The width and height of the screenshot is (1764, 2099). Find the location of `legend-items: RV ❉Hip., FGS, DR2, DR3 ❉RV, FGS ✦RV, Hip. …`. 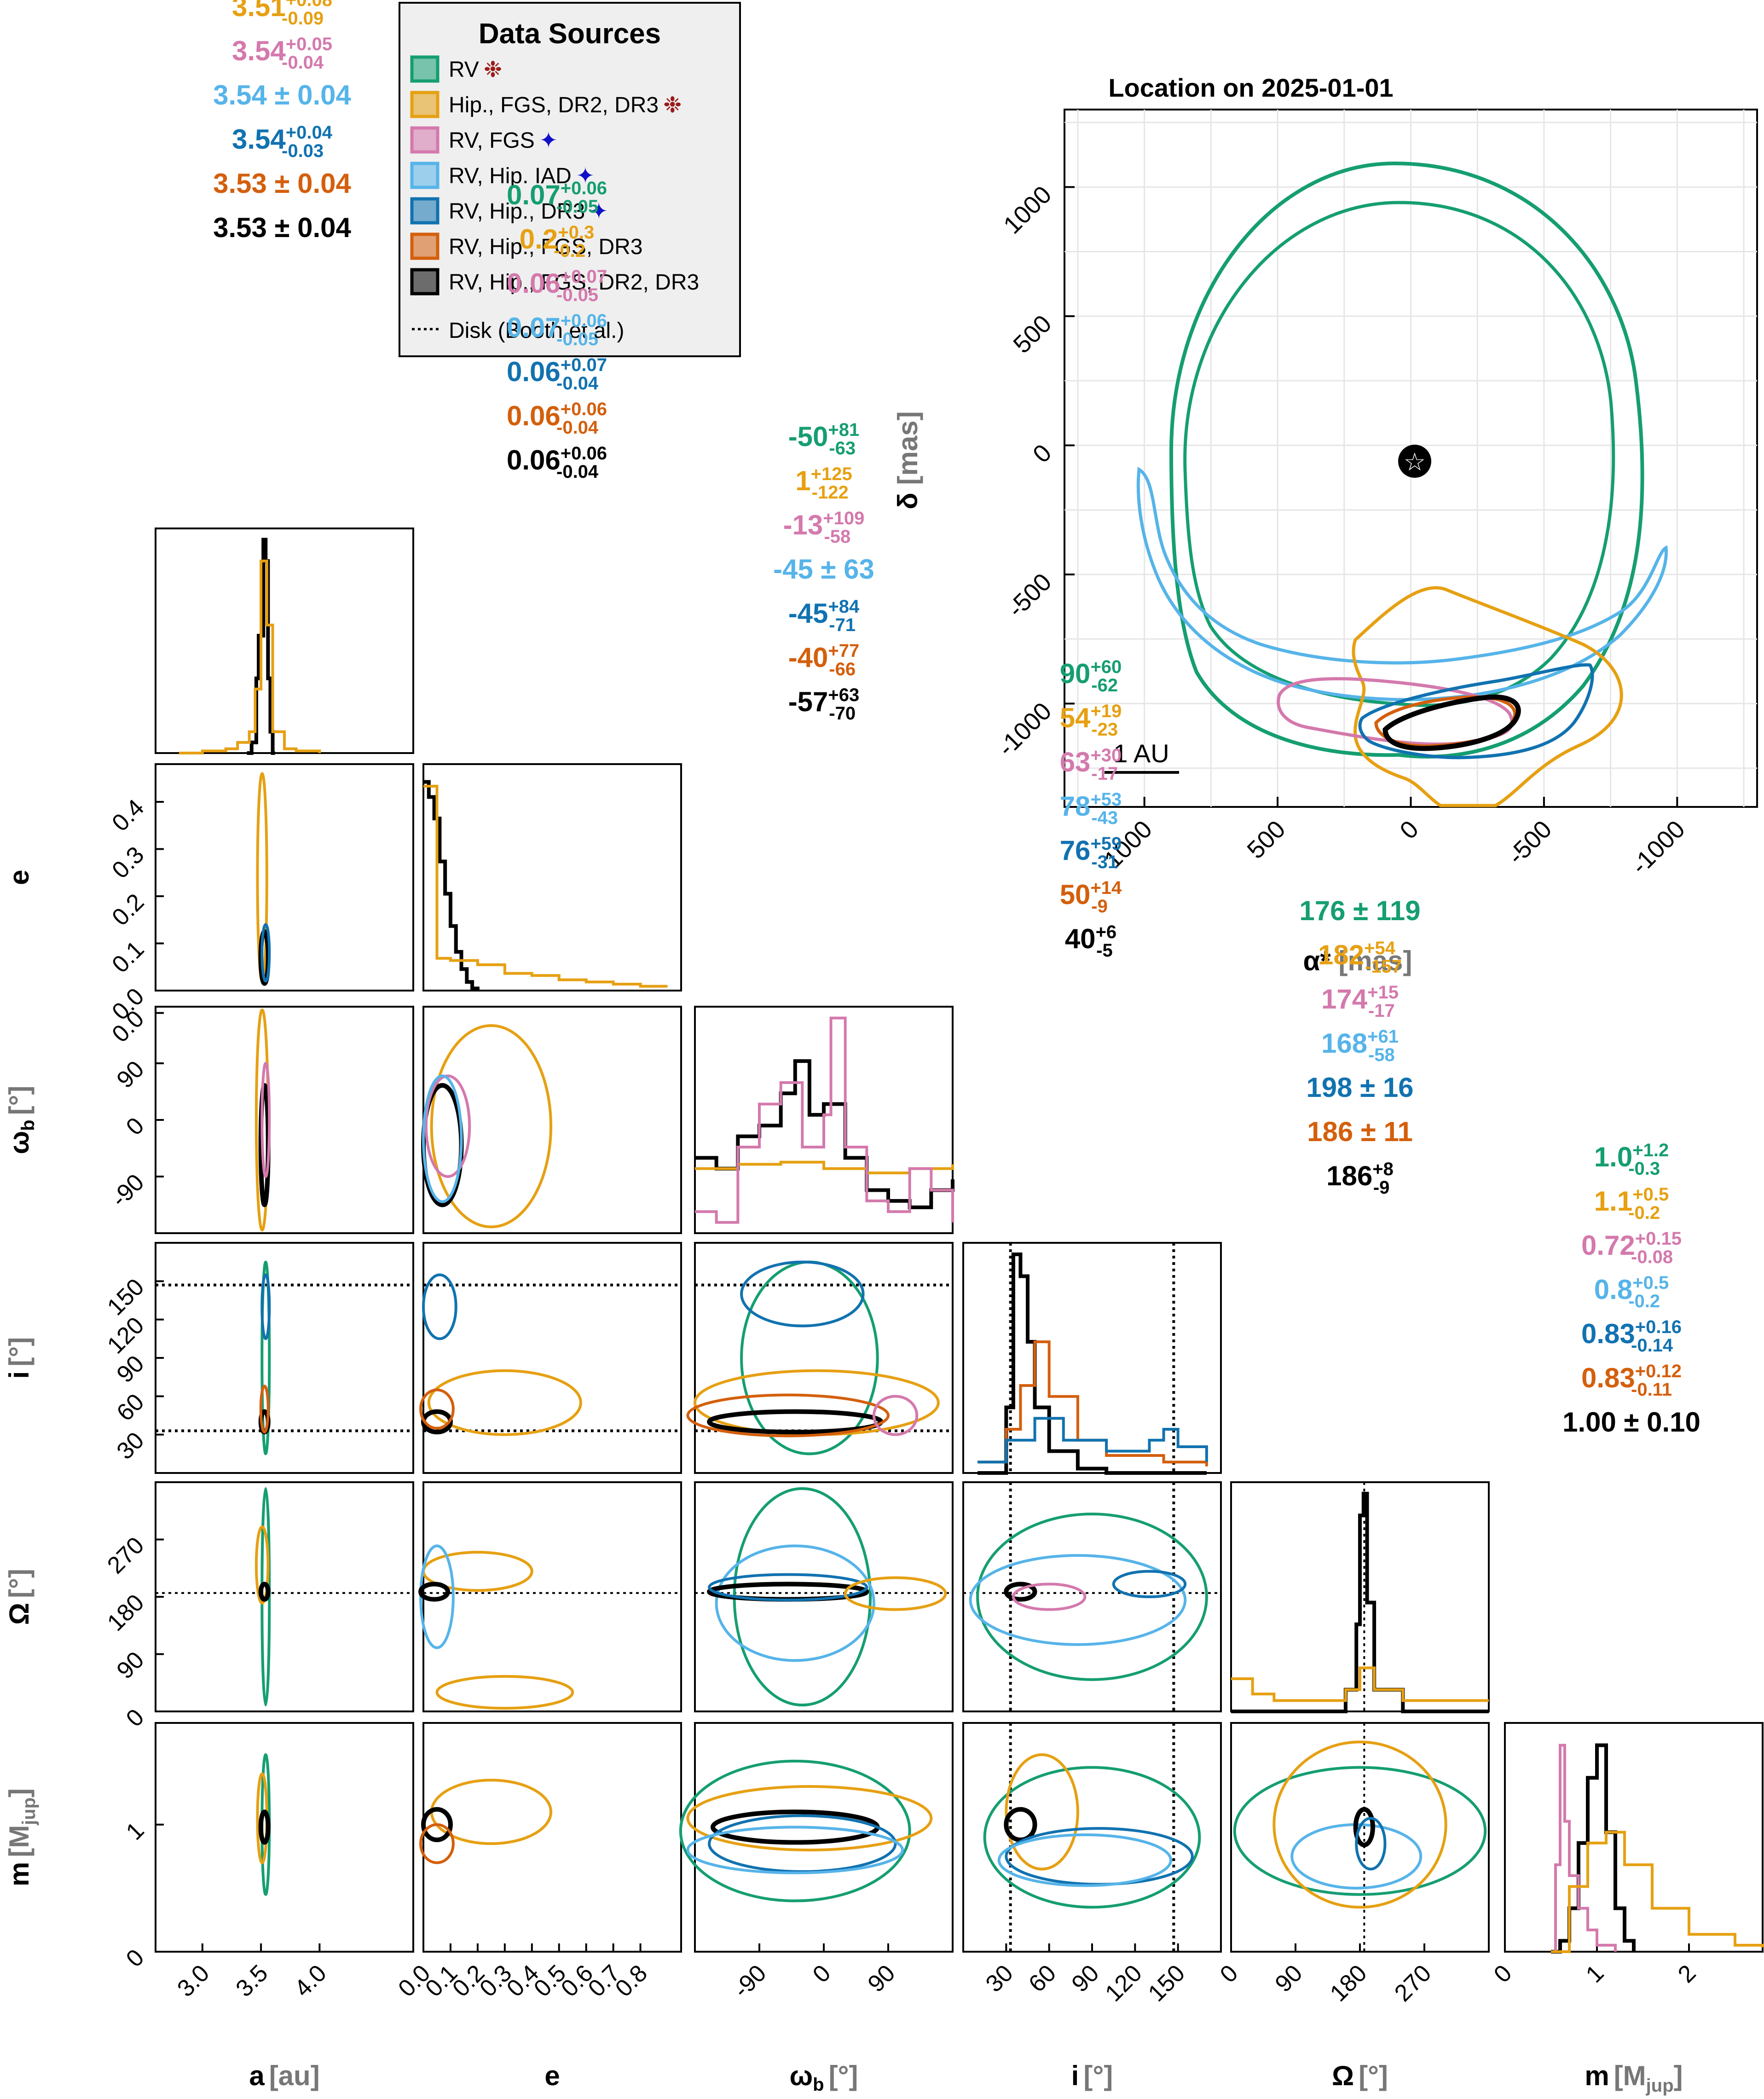

legend-items: RV ❉Hip., FGS, DR2, DR3 ❉RV, FGS ✦RV, Hip. … is located at coordinates (555, 175).